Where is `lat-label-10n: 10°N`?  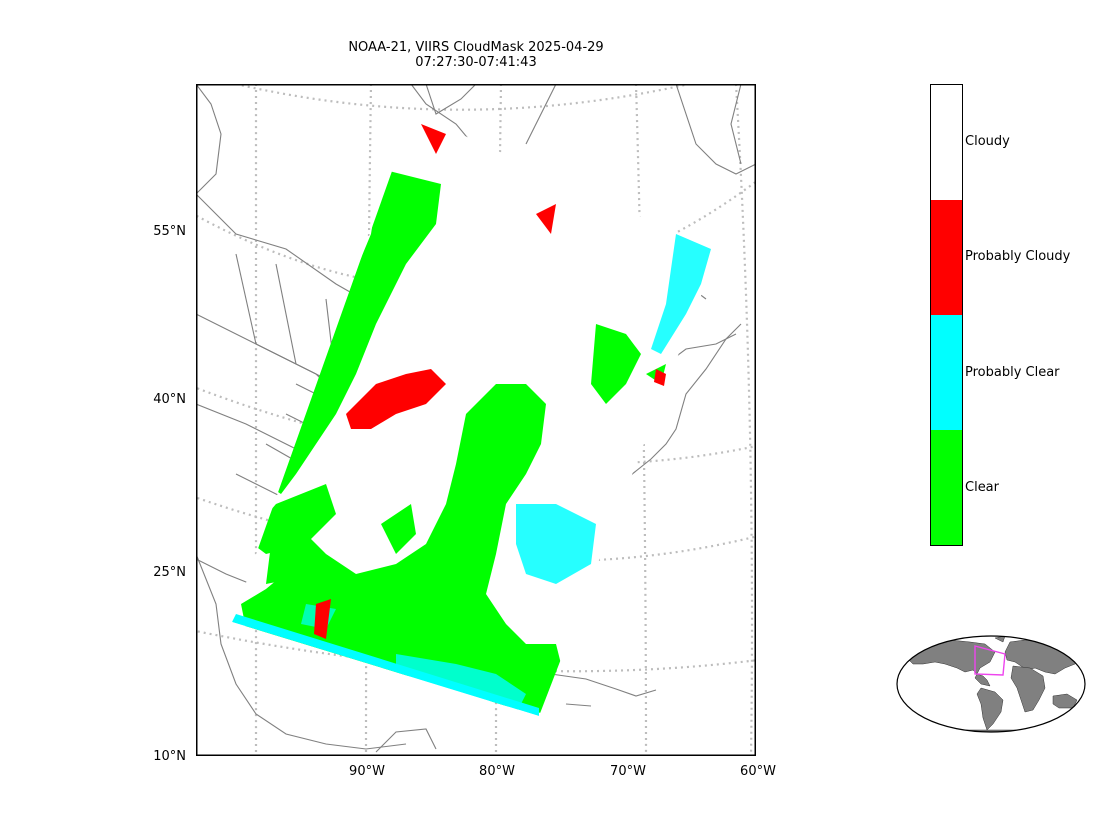 lat-label-10n: 10°N is located at coordinates (169, 756).